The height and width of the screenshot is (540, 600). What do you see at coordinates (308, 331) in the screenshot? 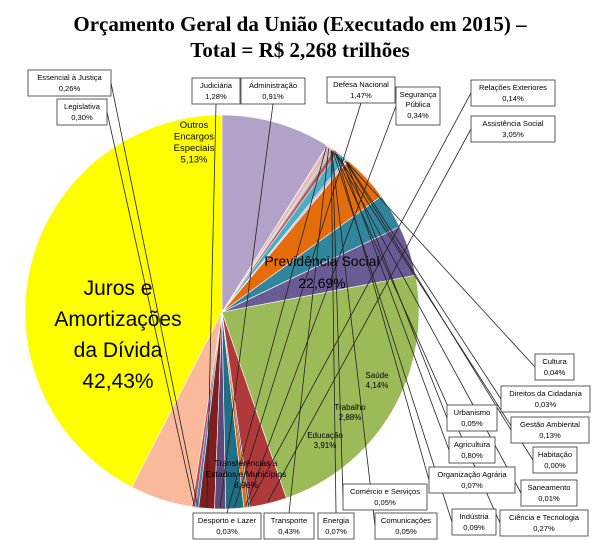
I see `leader-line-transporte` at bounding box center [308, 331].